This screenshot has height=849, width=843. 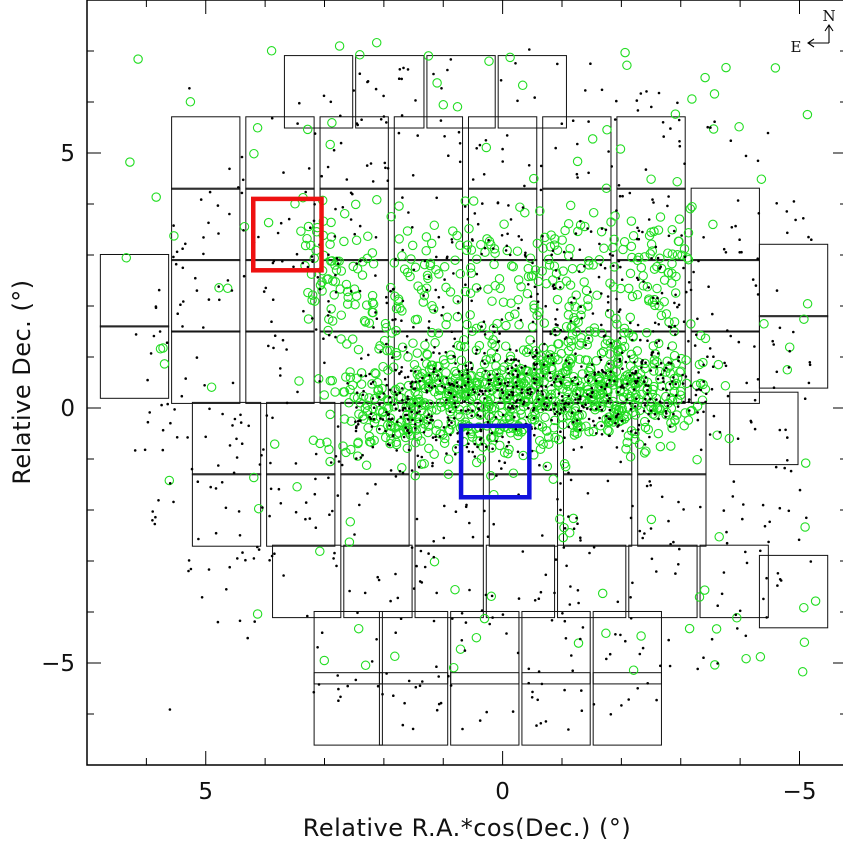 What do you see at coordinates (205, 792) in the screenshot?
I see `x-tick-label: 5` at bounding box center [205, 792].